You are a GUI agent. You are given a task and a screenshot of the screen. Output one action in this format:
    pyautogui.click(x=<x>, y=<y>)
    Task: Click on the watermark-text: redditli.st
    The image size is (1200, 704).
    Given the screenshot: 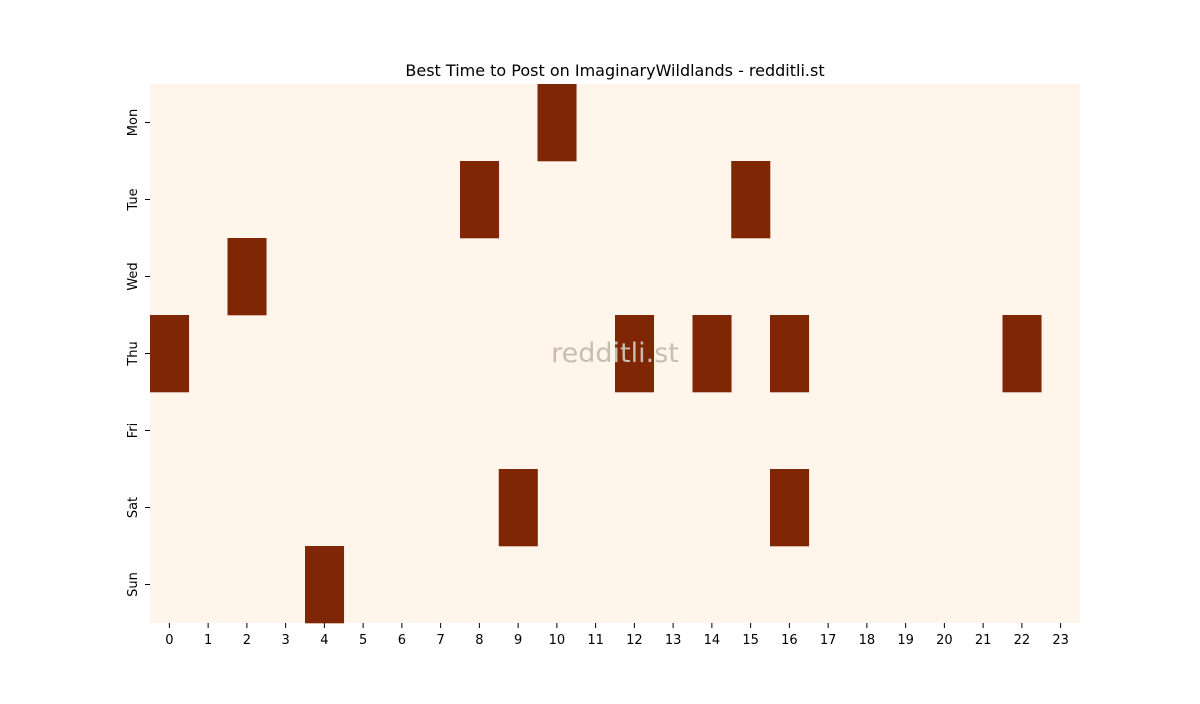 What is the action you would take?
    pyautogui.click(x=615, y=353)
    